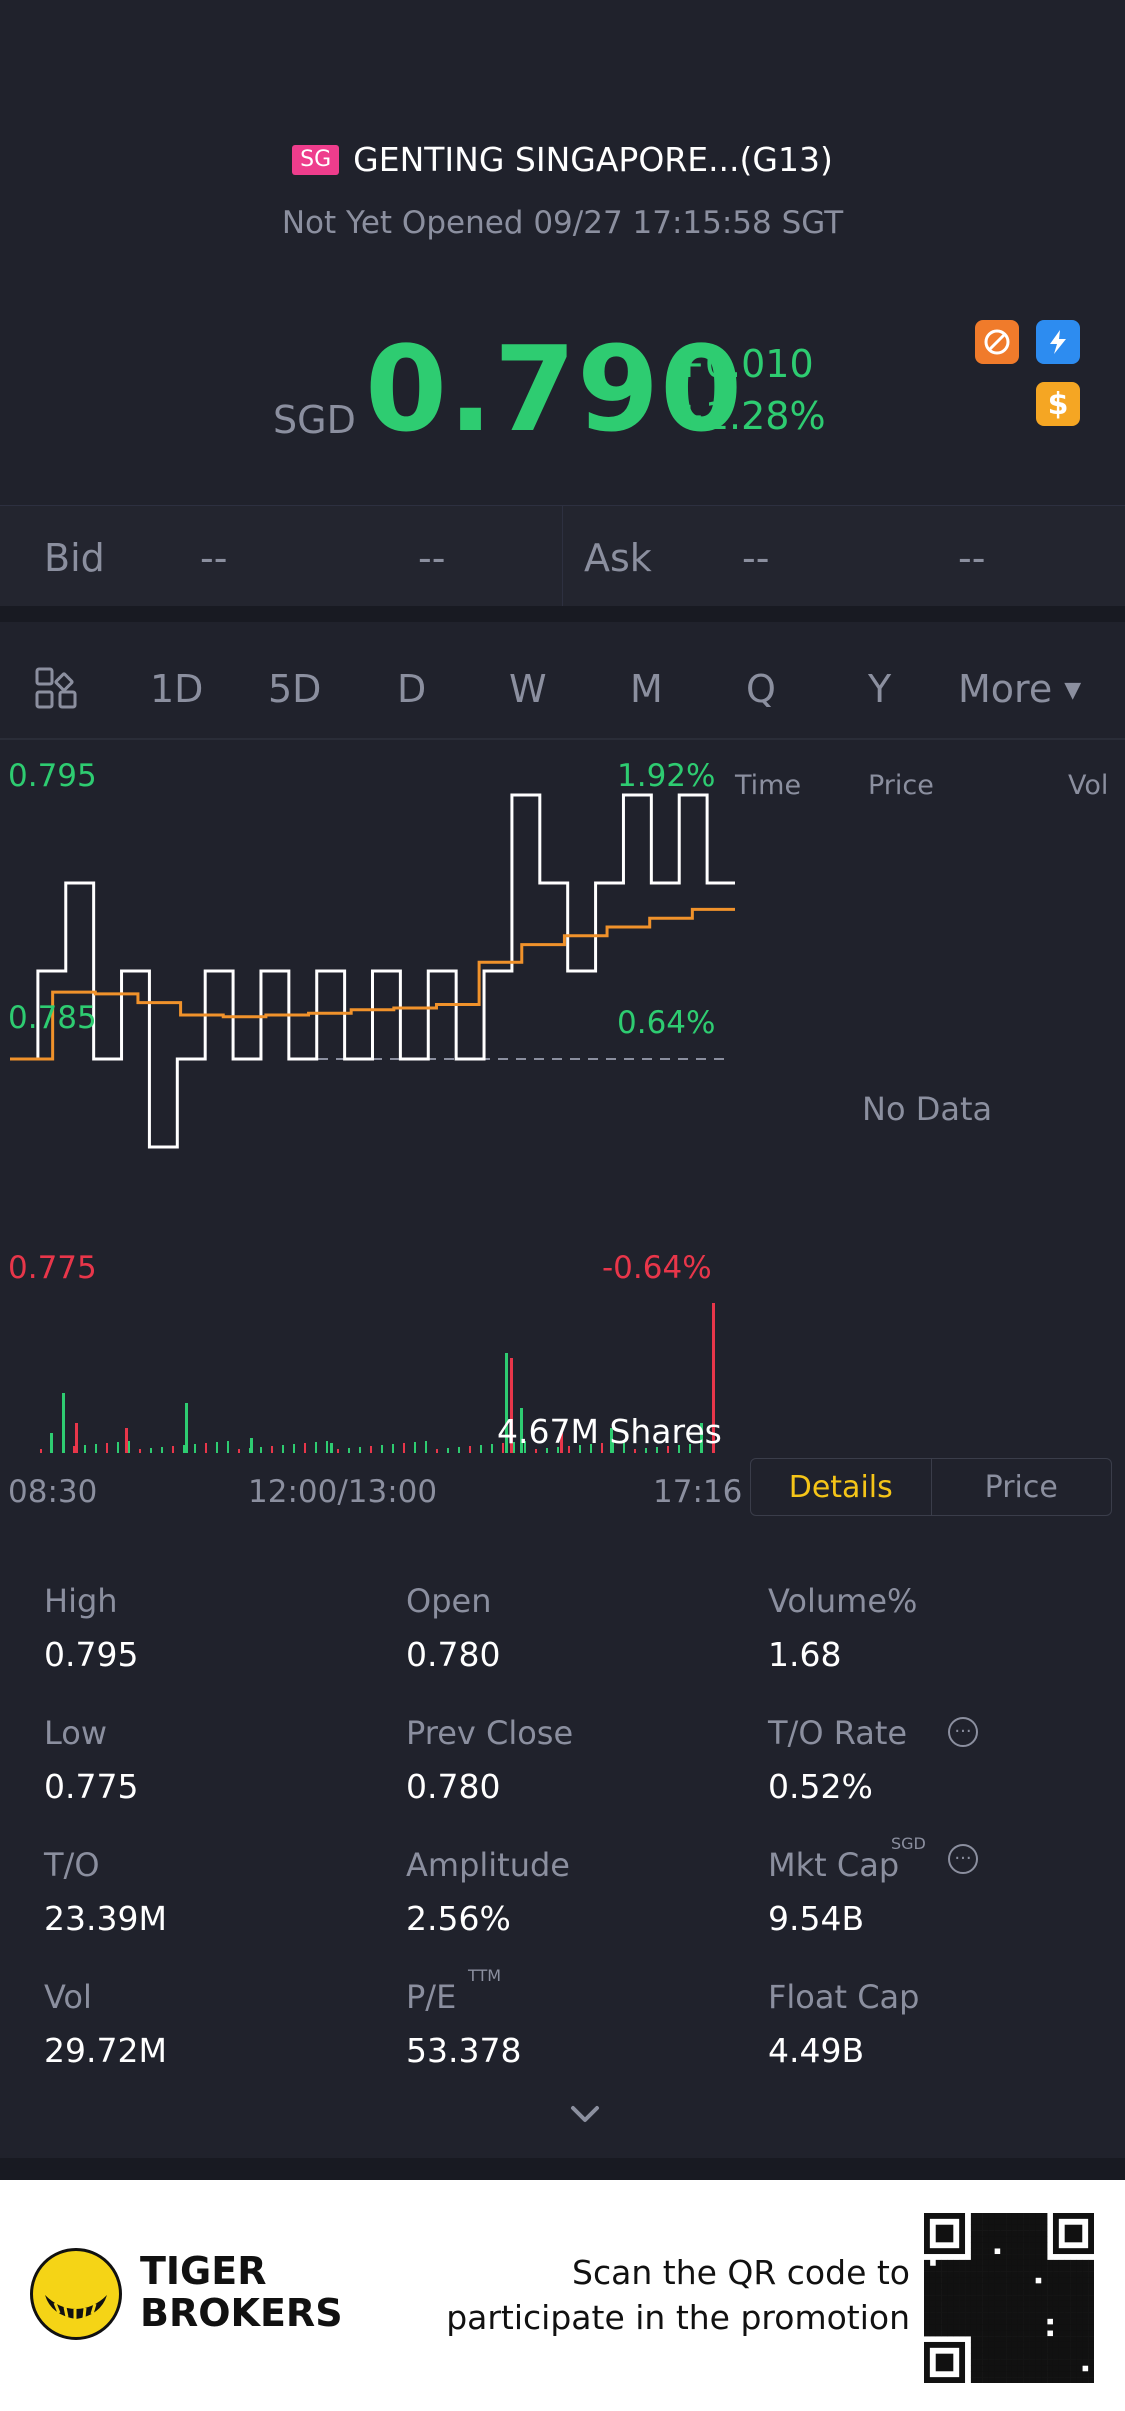 This screenshot has width=1125, height=2411. What do you see at coordinates (997, 342) in the screenshot?
I see `no-short-icon` at bounding box center [997, 342].